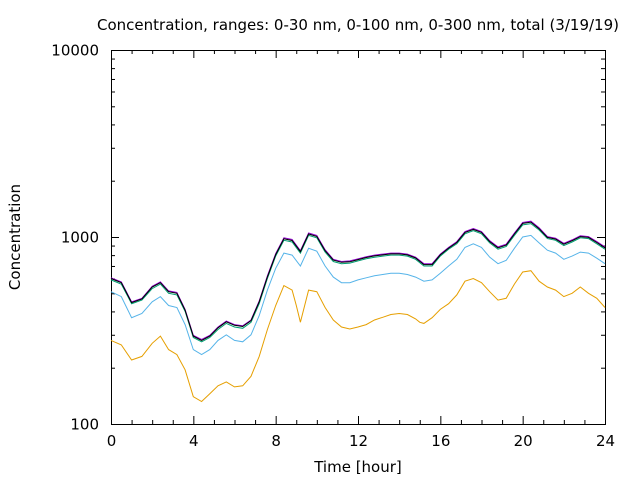 This screenshot has width=640, height=480. I want to click on y-tick-label: 100, so click(84, 425).